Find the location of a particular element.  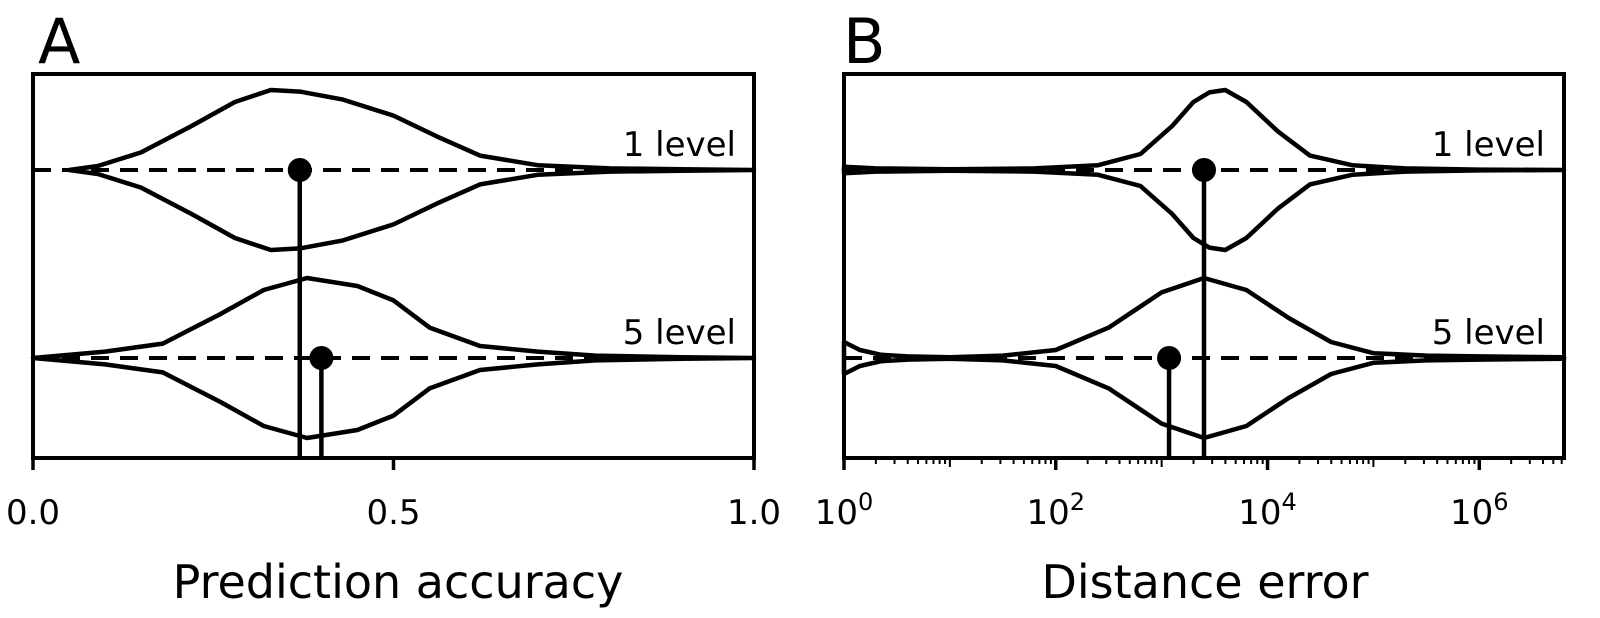

marker-dot-b-5-level is located at coordinates (1169, 358).